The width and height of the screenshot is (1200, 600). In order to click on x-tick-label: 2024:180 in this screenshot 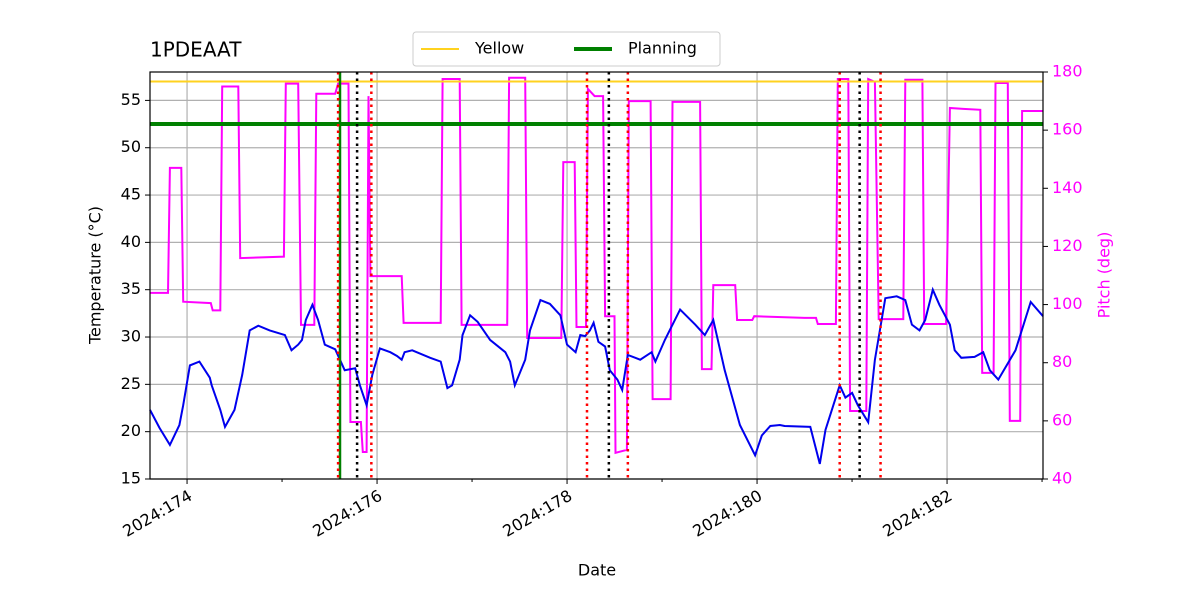, I will do `click(727, 513)`.